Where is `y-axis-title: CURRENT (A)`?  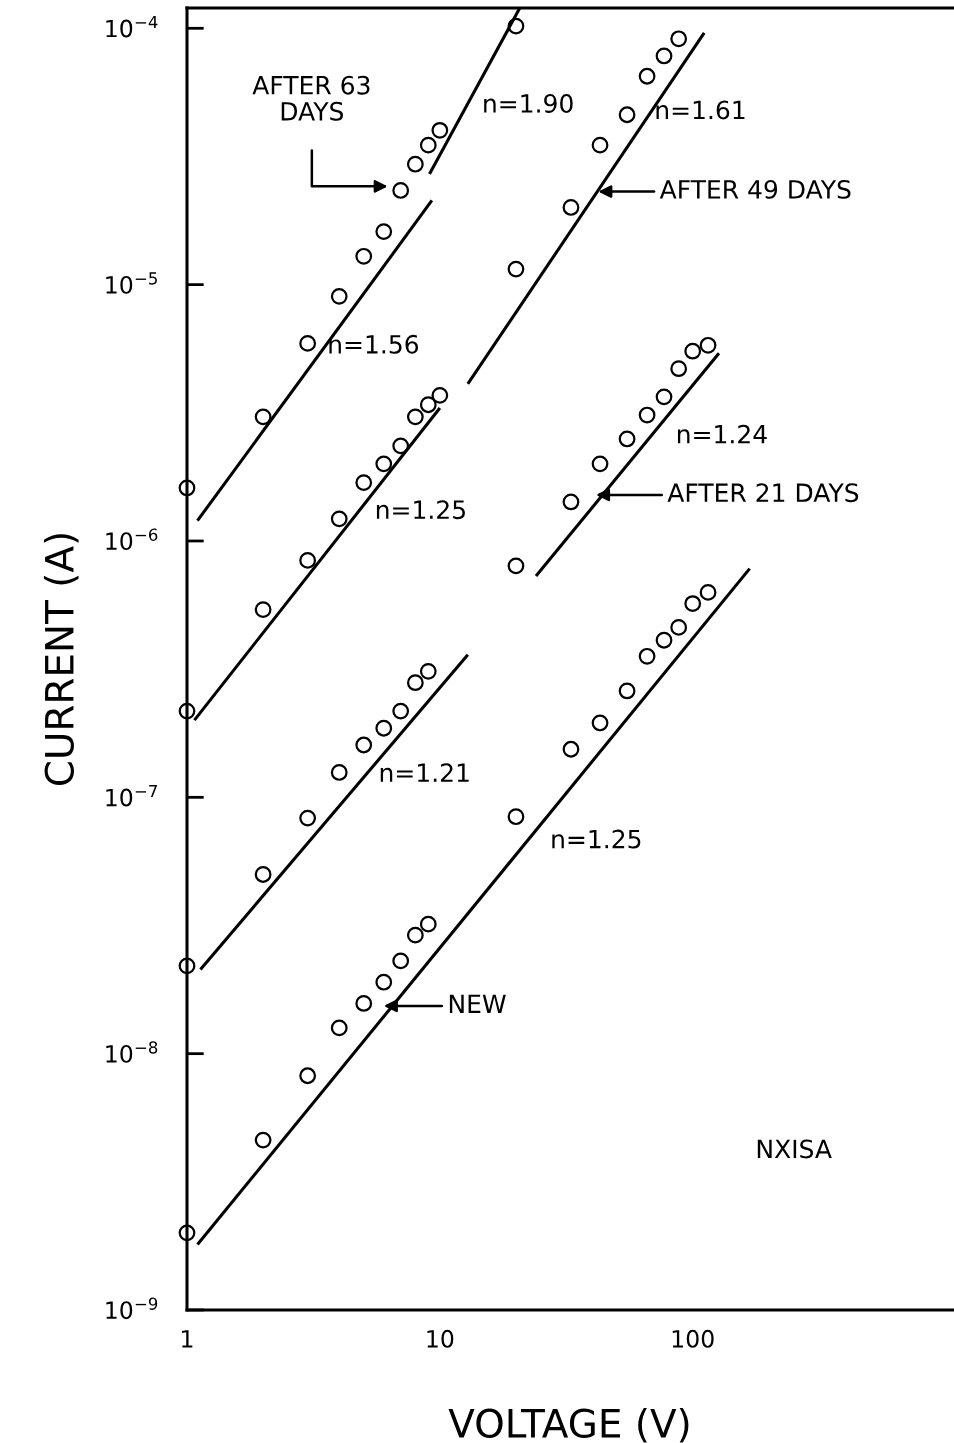
y-axis-title: CURRENT (A) is located at coordinates (61, 660).